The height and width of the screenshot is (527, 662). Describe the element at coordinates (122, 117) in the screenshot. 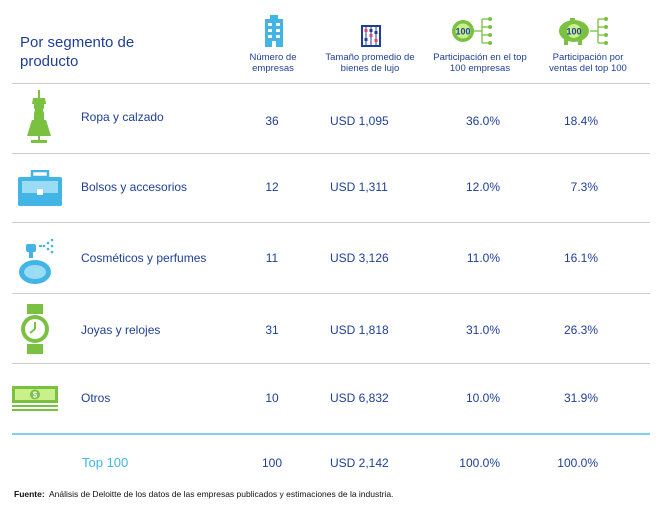

I see `row-label: Ropa y calzado` at that location.